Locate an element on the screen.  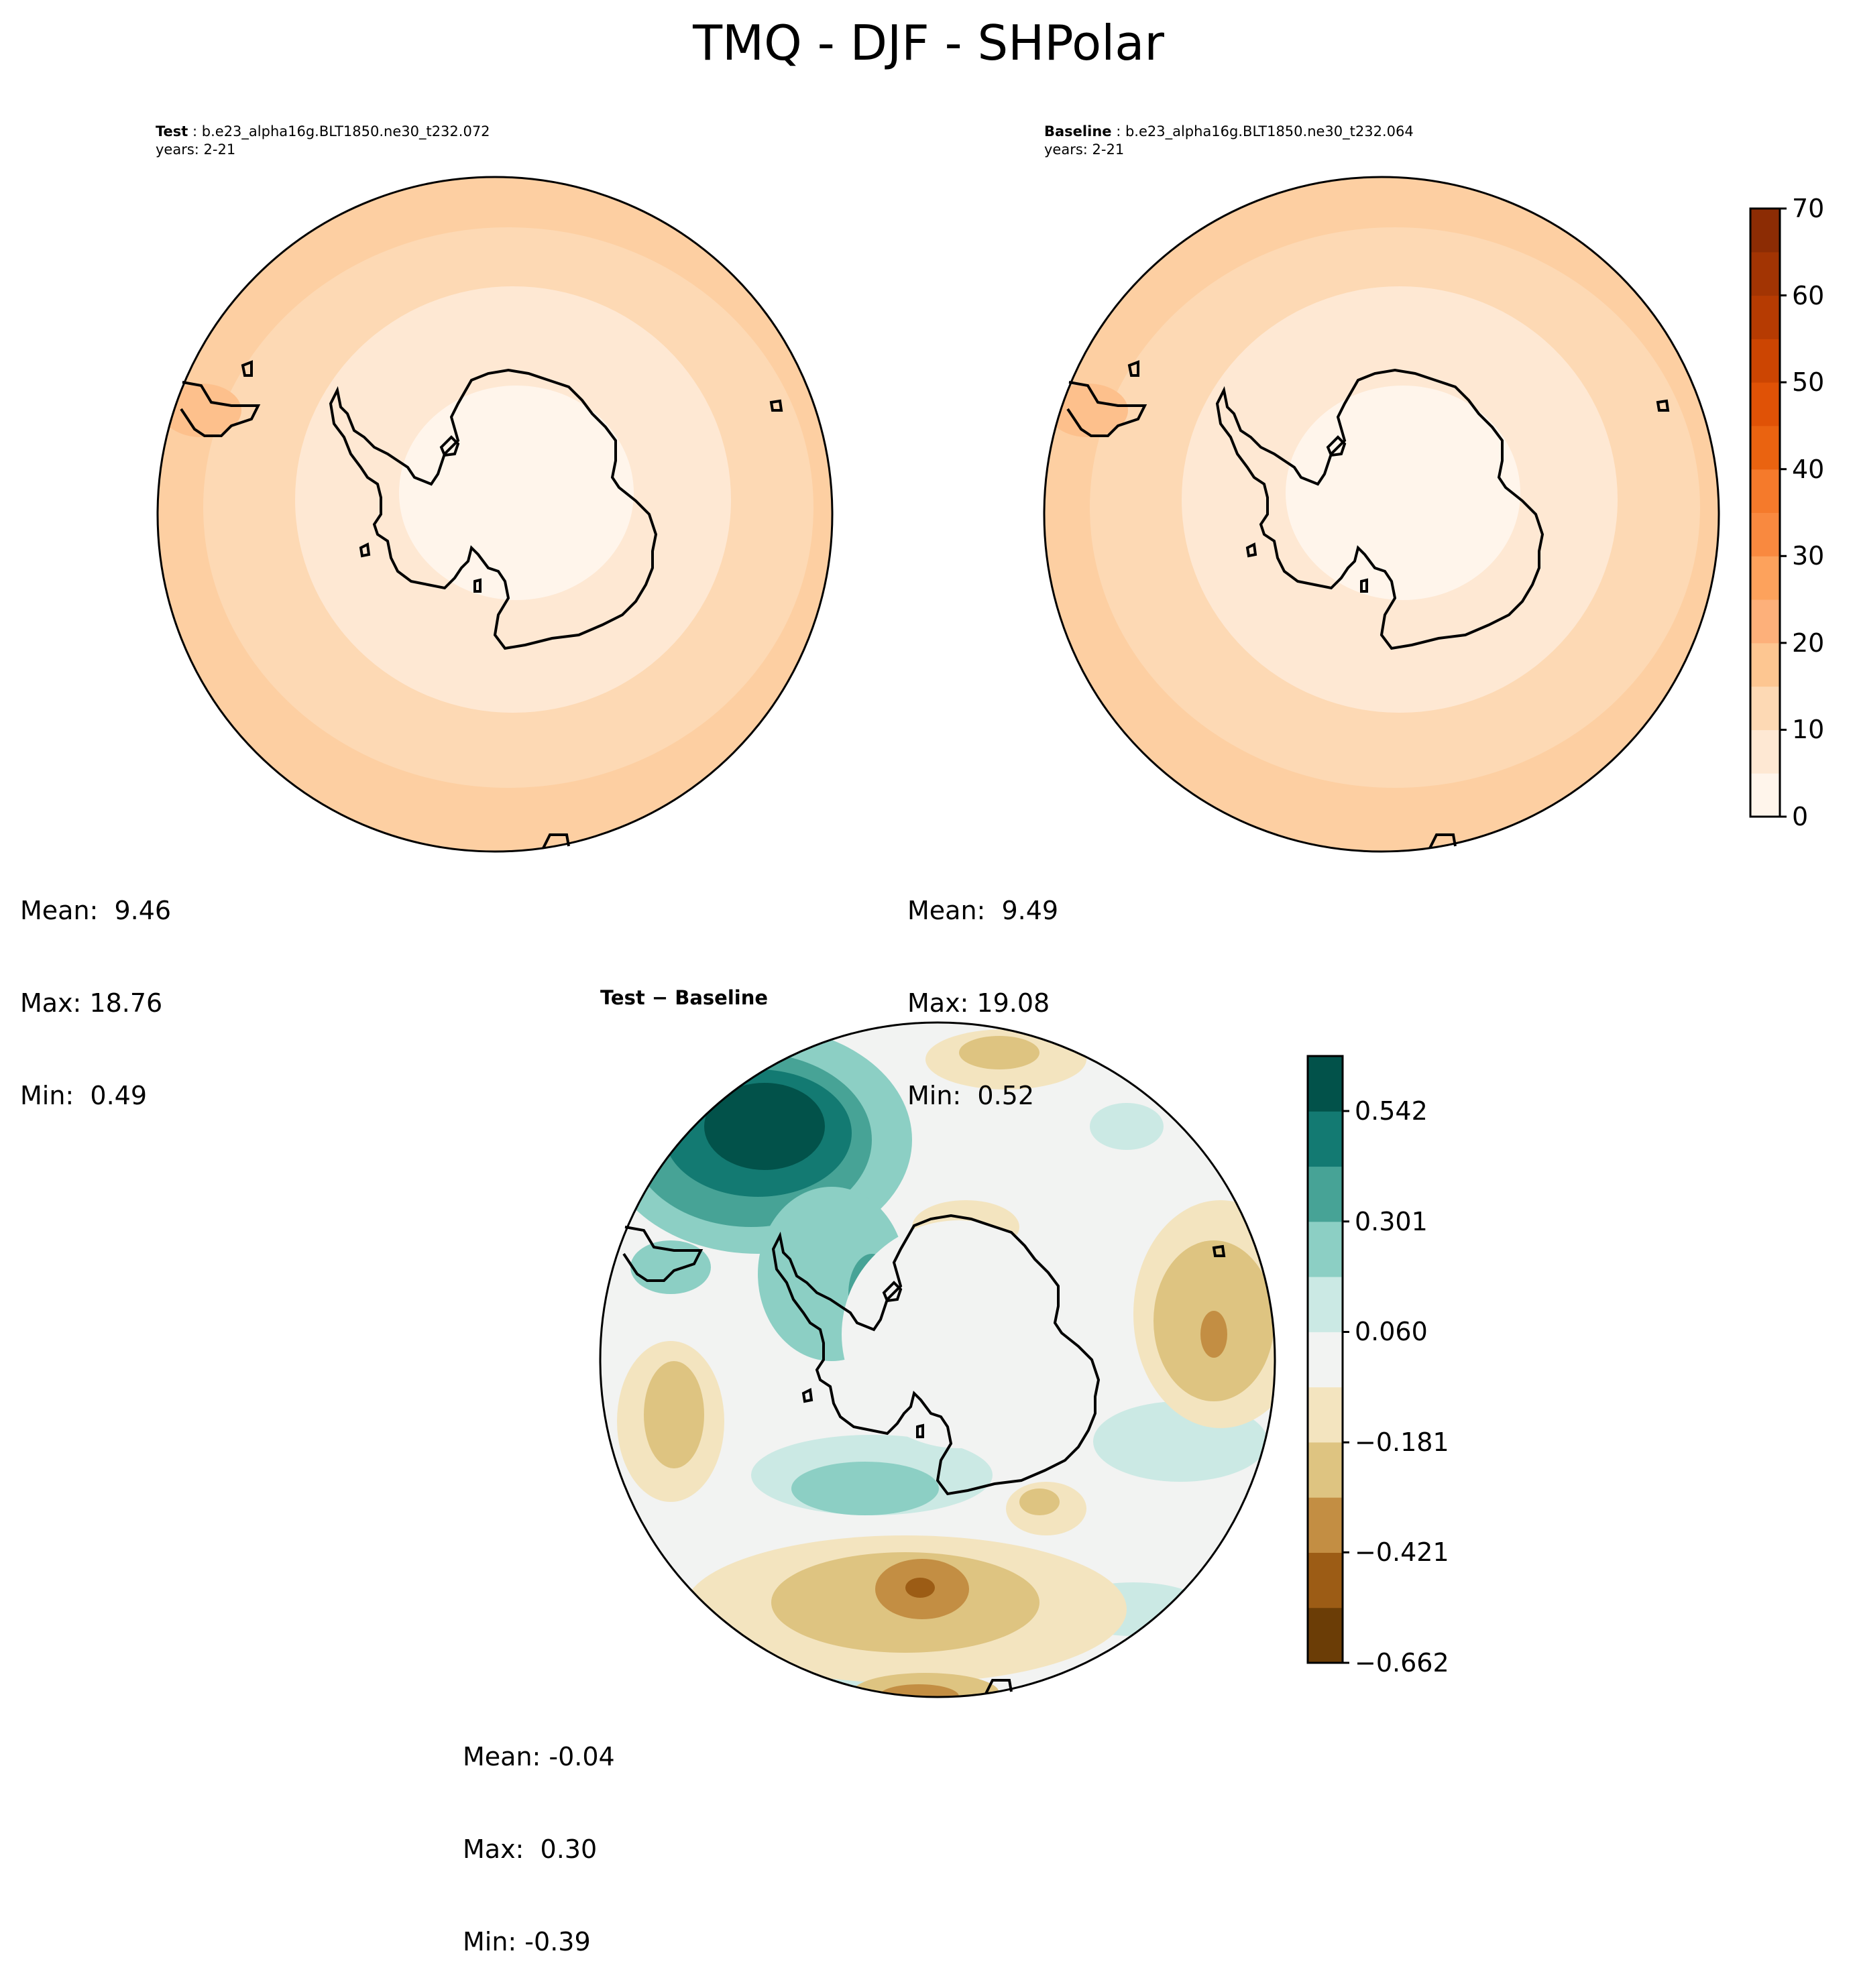
baseline-stats: Mean: 9.49 Max: 19.08 Min: 0.52 is located at coordinates (982, 988).